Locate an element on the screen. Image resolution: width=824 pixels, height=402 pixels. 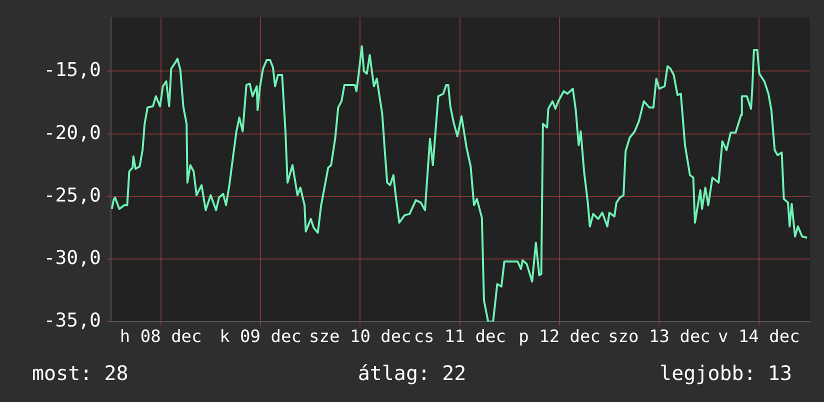
x-tick-label: sze 10 dec is located at coordinates (360, 337).